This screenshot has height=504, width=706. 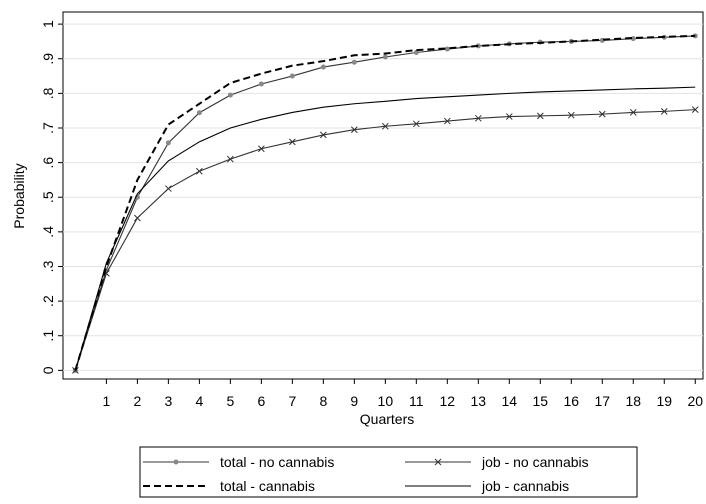 I want to click on x-tick-label: 4, so click(x=199, y=401).